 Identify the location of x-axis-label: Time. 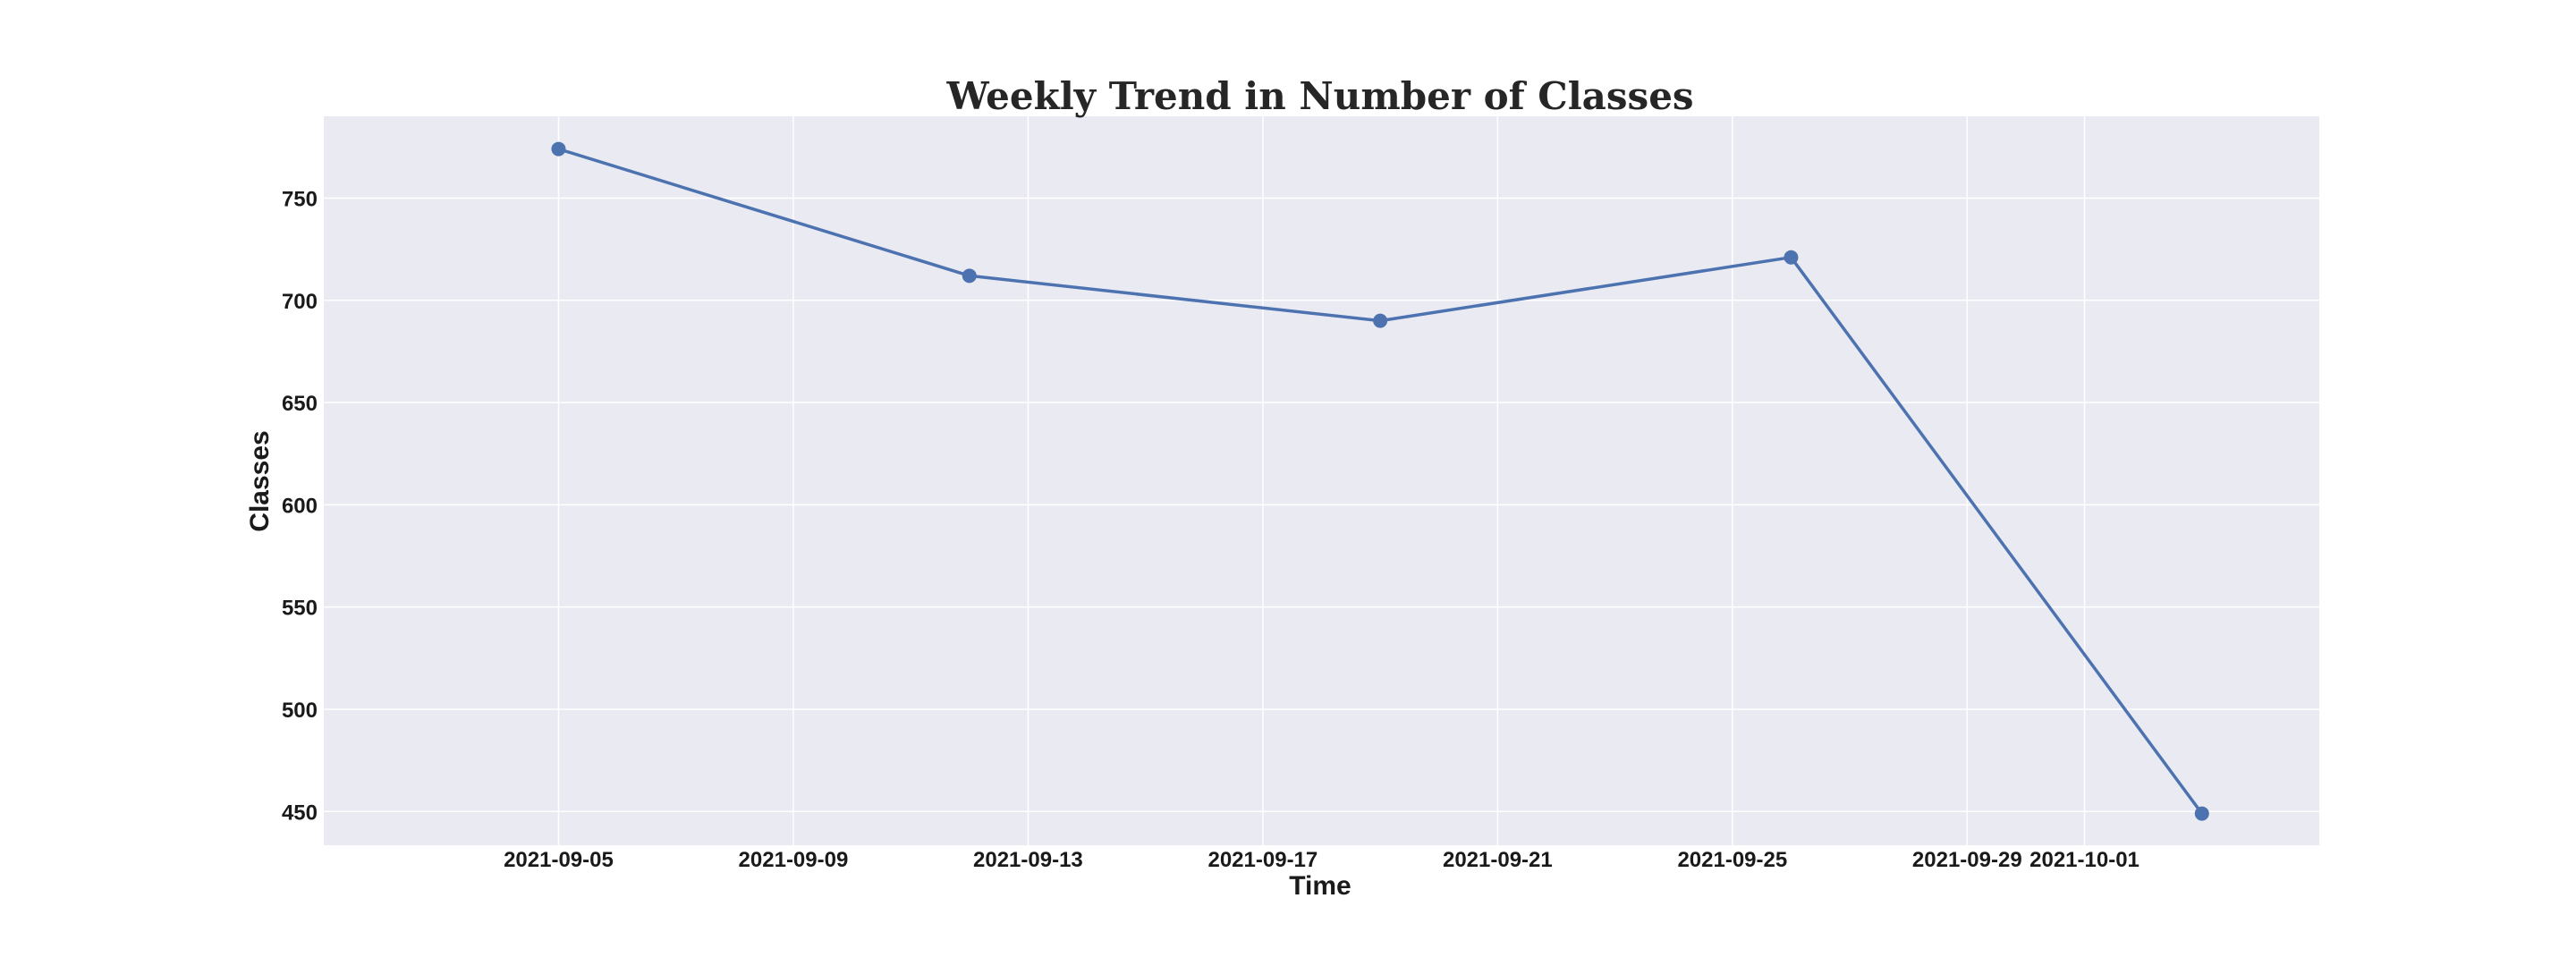
(1320, 886).